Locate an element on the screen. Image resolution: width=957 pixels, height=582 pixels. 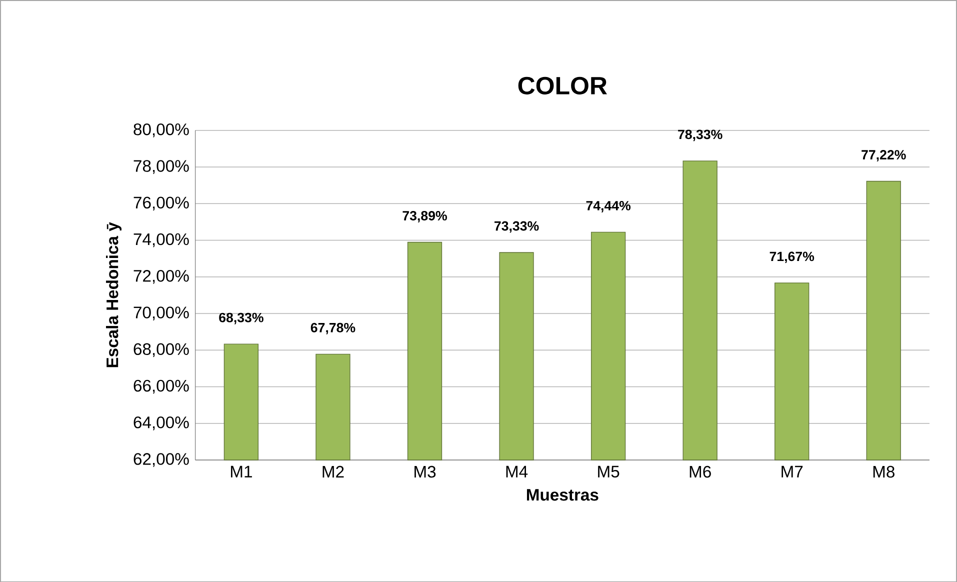
data-label: 71,67% is located at coordinates (792, 257).